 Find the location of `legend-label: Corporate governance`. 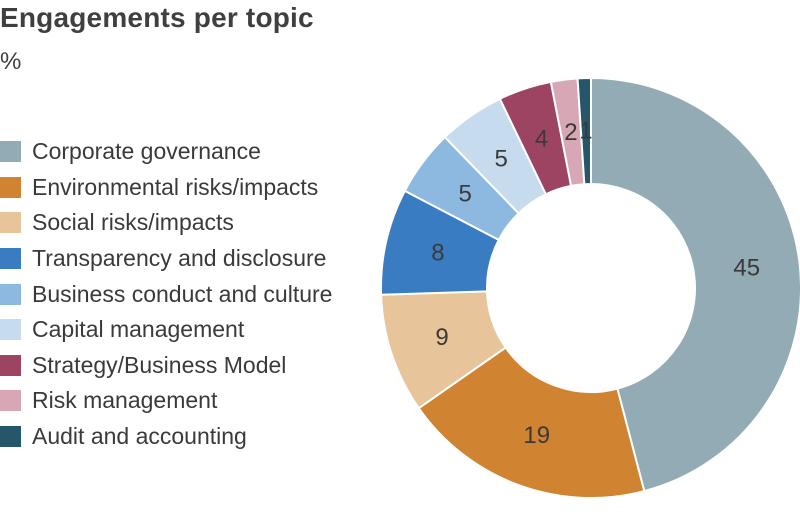

legend-label: Corporate governance is located at coordinates (146, 151).